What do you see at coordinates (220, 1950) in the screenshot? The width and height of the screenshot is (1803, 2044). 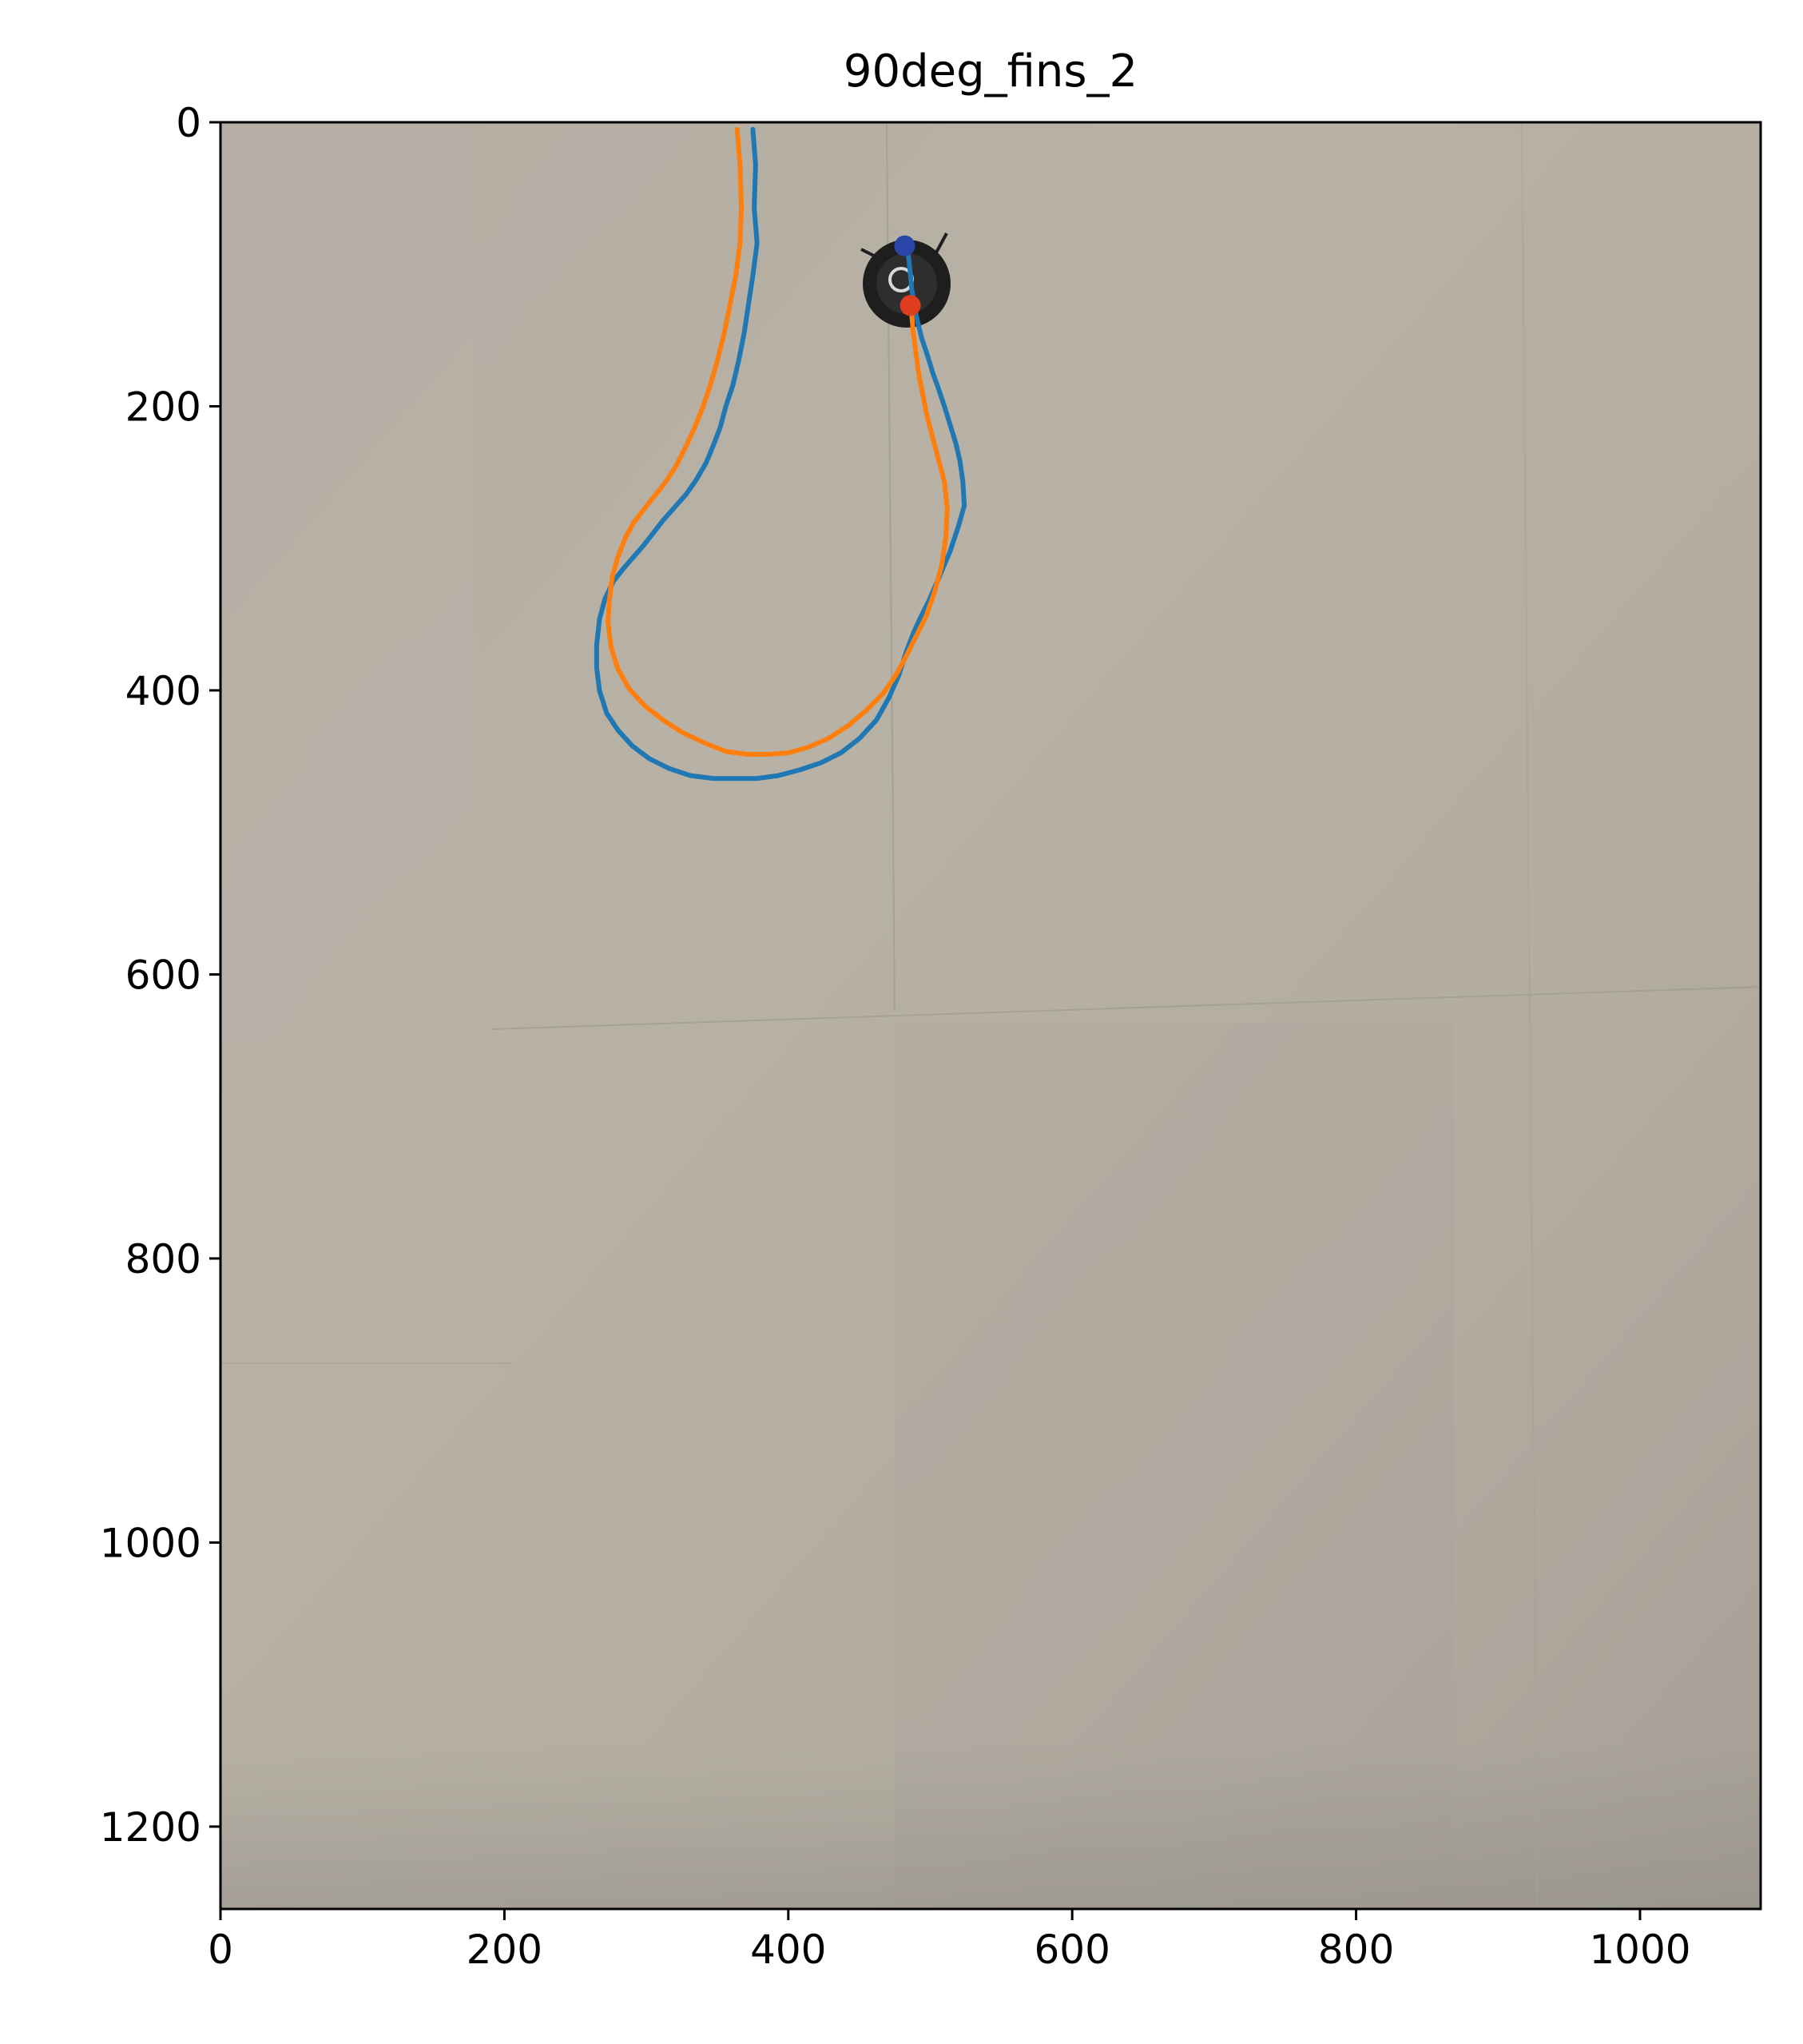 I see `x-tick-label: 0` at bounding box center [220, 1950].